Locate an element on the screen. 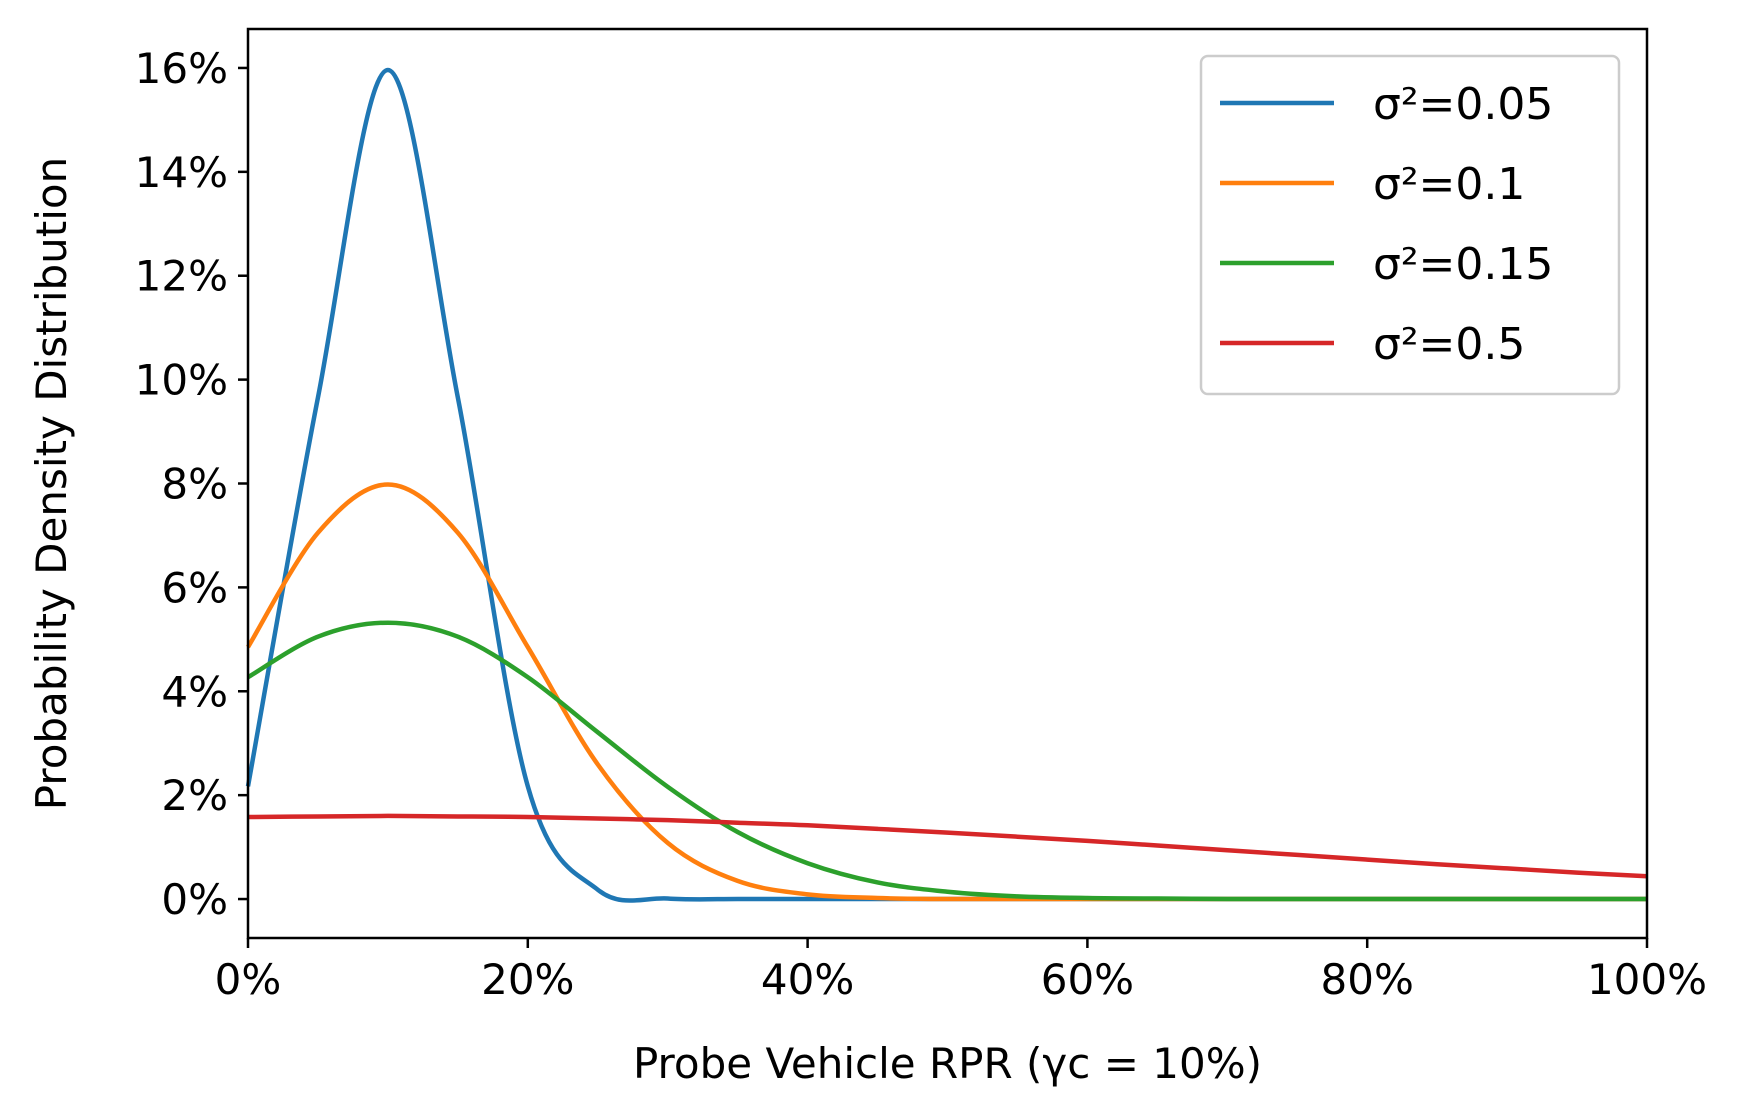 The image size is (1750, 1119). y-axis: 0% 2% 4% 6% 8% 10% 12% 14% 16% is located at coordinates (191, 484).